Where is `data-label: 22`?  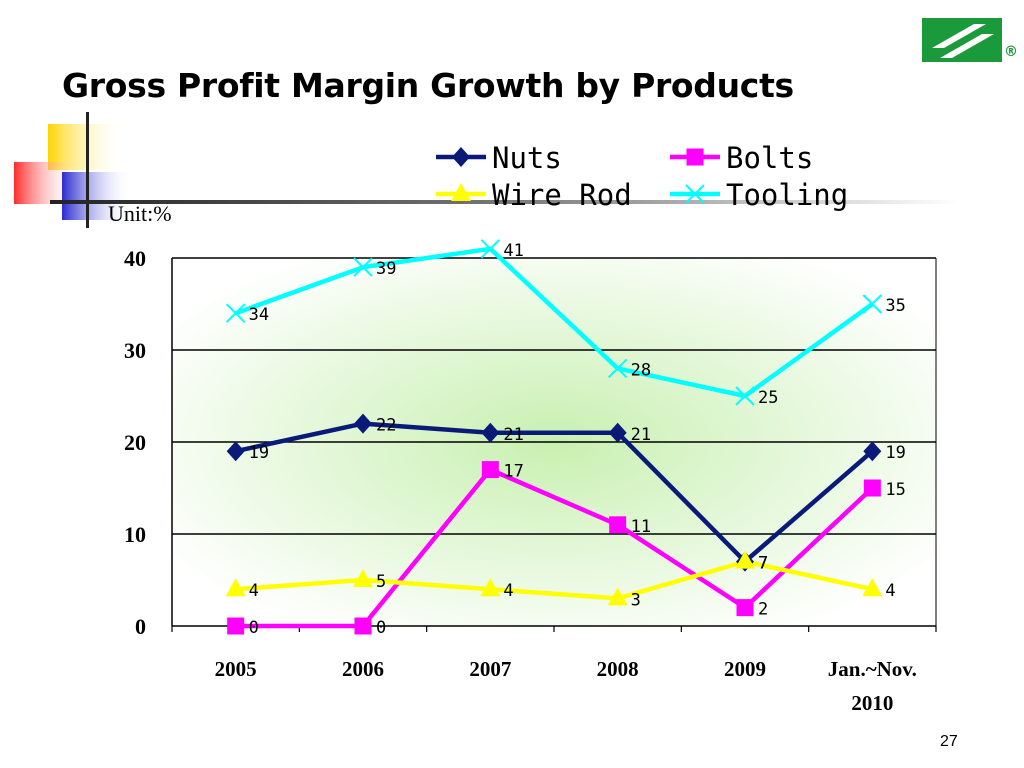
data-label: 22 is located at coordinates (386, 426).